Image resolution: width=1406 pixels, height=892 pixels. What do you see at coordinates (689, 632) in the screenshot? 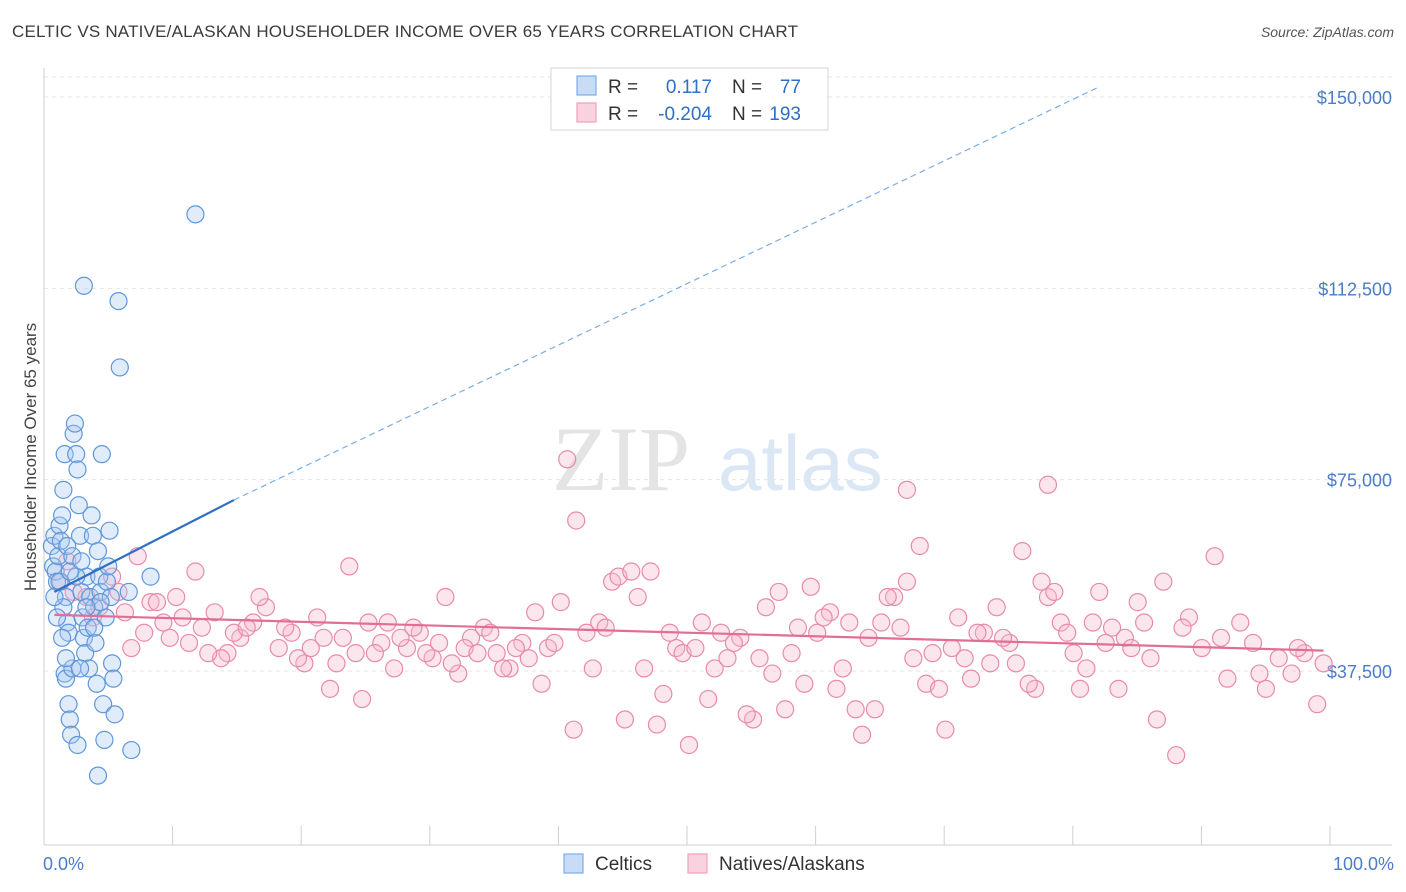
I see `natives-trend` at bounding box center [689, 632].